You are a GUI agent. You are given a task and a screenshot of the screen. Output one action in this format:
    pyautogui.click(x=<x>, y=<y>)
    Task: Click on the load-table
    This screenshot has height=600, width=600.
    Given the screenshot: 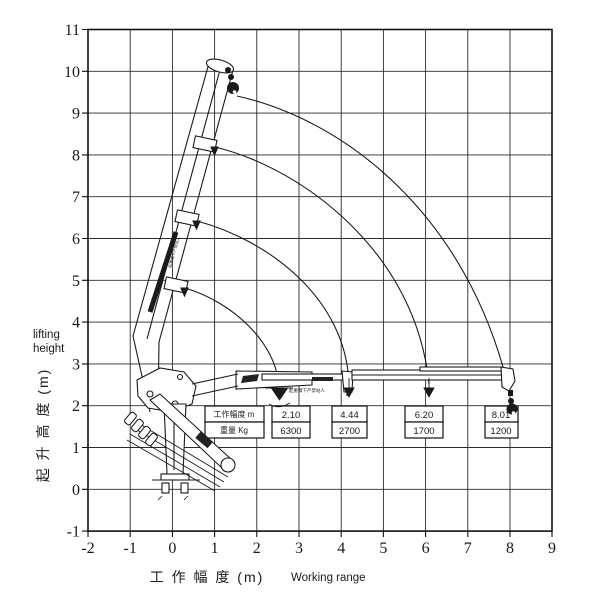 What is the action you would take?
    pyautogui.click(x=361, y=422)
    